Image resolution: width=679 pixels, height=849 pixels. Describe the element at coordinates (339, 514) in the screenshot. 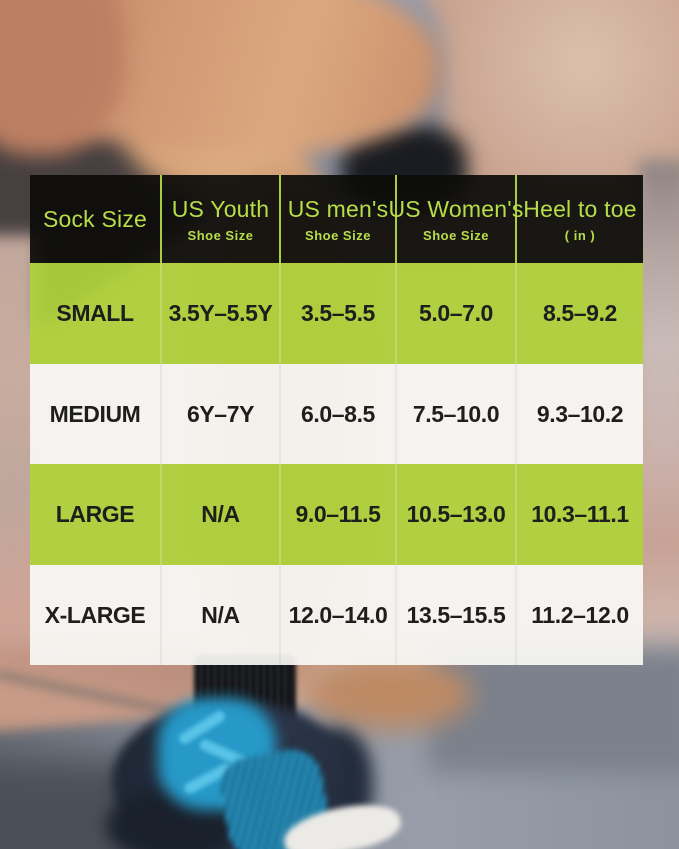

I see `cell-mens: 9.0–11.5` at that location.